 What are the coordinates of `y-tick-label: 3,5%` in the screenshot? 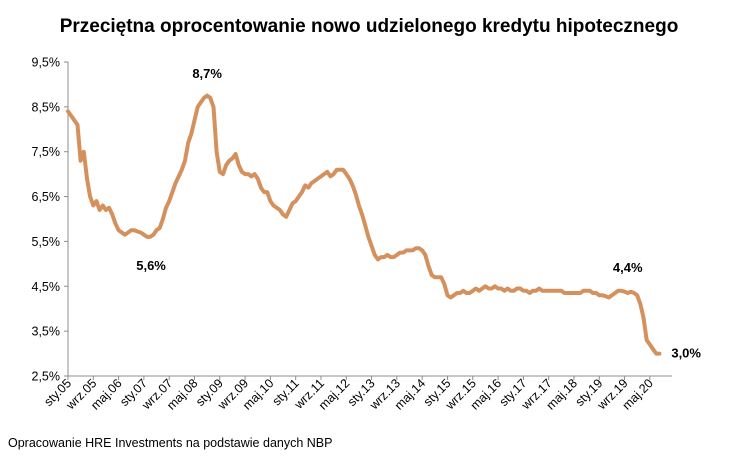 It's located at (46, 332).